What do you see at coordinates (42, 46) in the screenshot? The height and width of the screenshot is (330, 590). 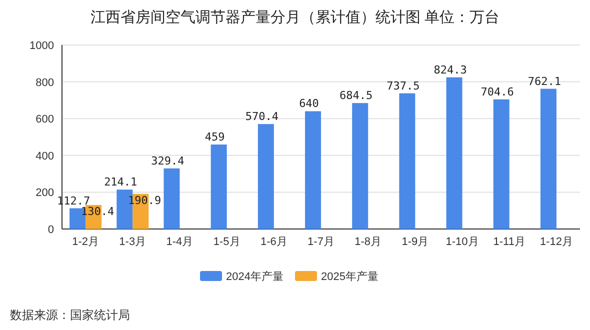 I see `y-tick-label: 1000` at bounding box center [42, 46].